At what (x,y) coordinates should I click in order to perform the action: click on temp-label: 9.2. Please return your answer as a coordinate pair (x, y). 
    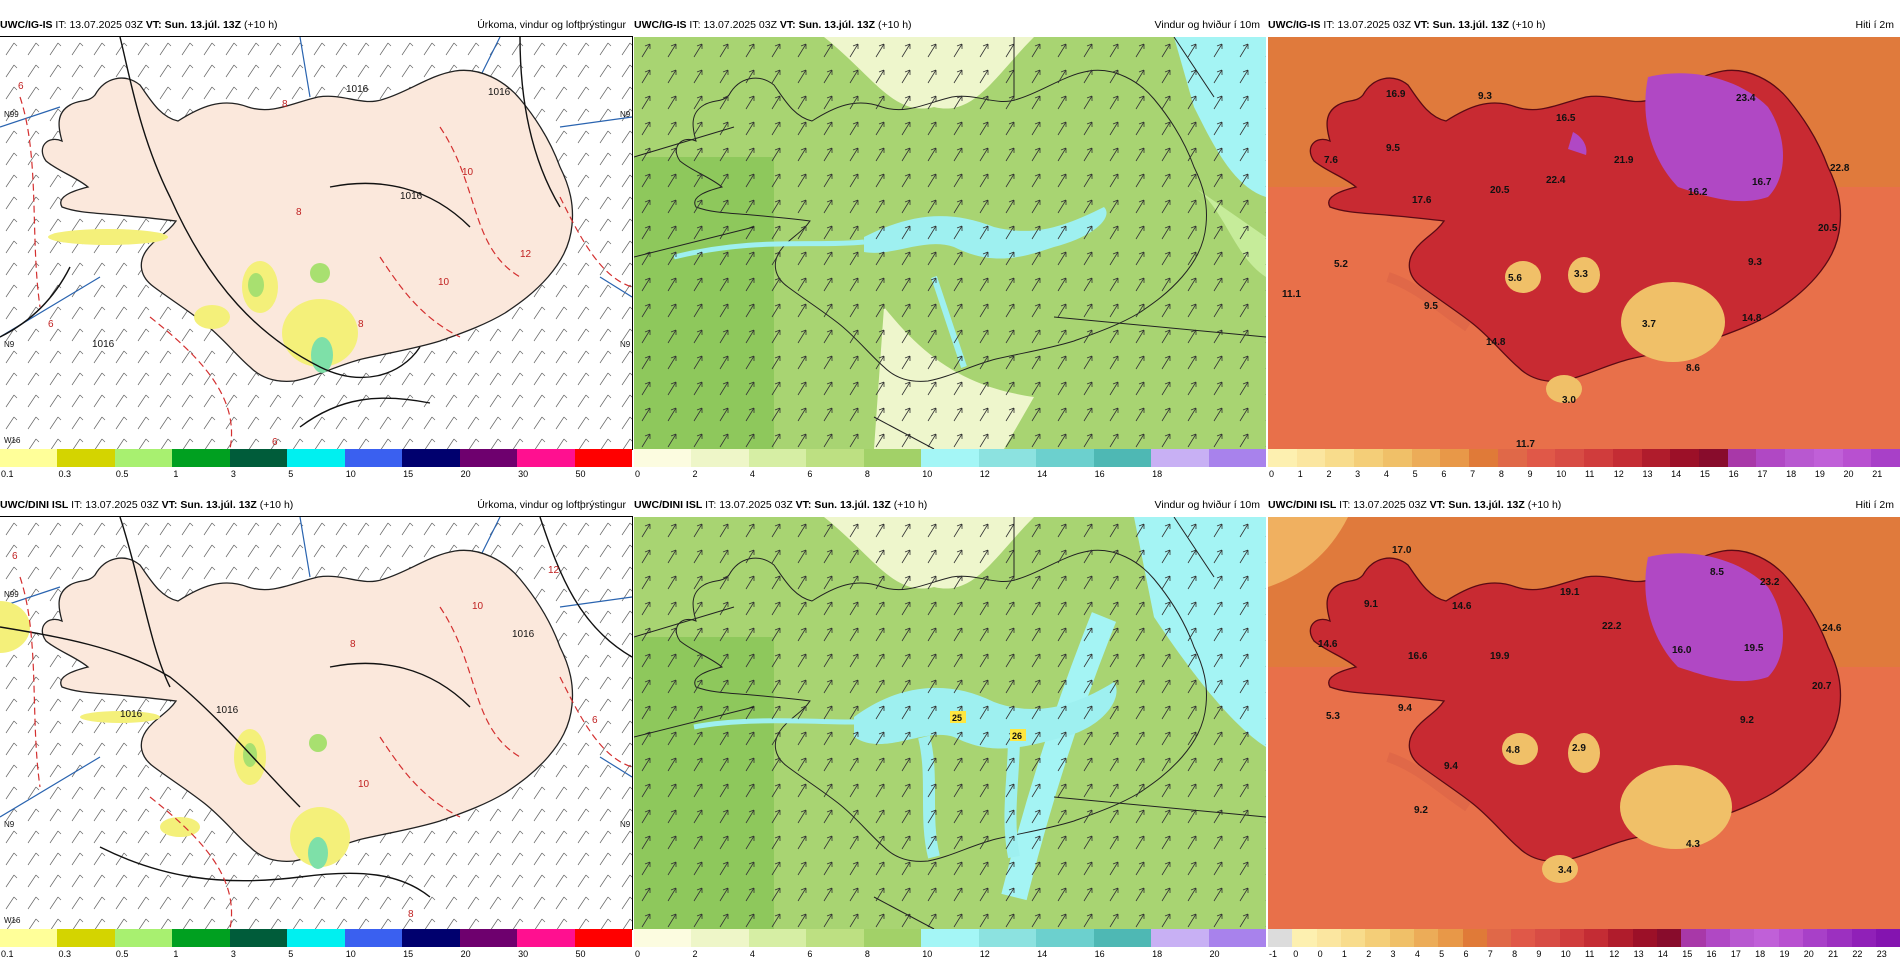
    Looking at the image, I should click on (1421, 810).